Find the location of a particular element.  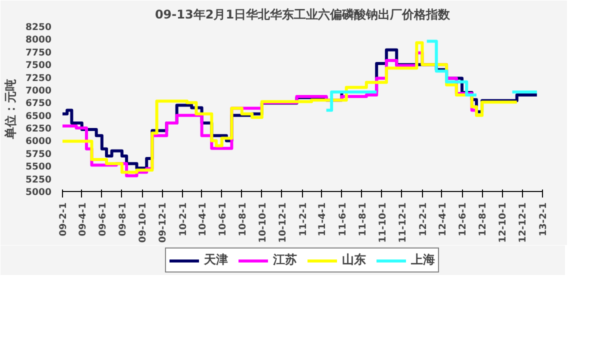

x-tick-label: 11-4-1 is located at coordinates (322, 219).